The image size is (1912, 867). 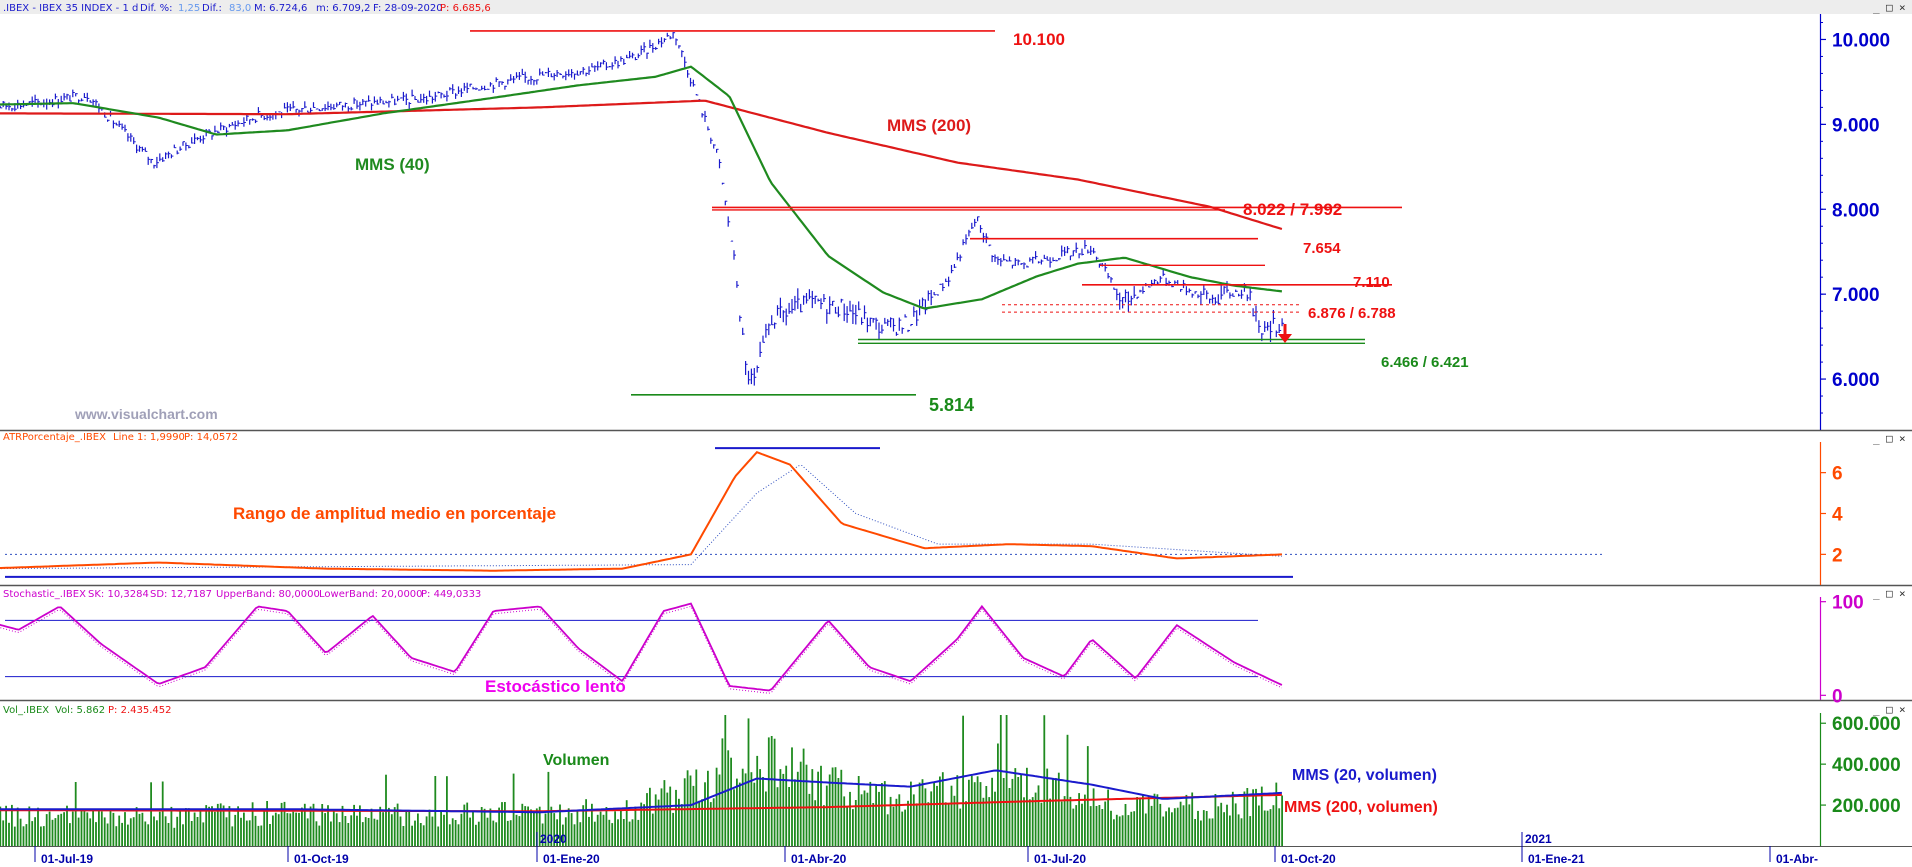 What do you see at coordinates (54, 437) in the screenshot?
I see `atr-header-name: ATRPorcentaje_.IBEX` at bounding box center [54, 437].